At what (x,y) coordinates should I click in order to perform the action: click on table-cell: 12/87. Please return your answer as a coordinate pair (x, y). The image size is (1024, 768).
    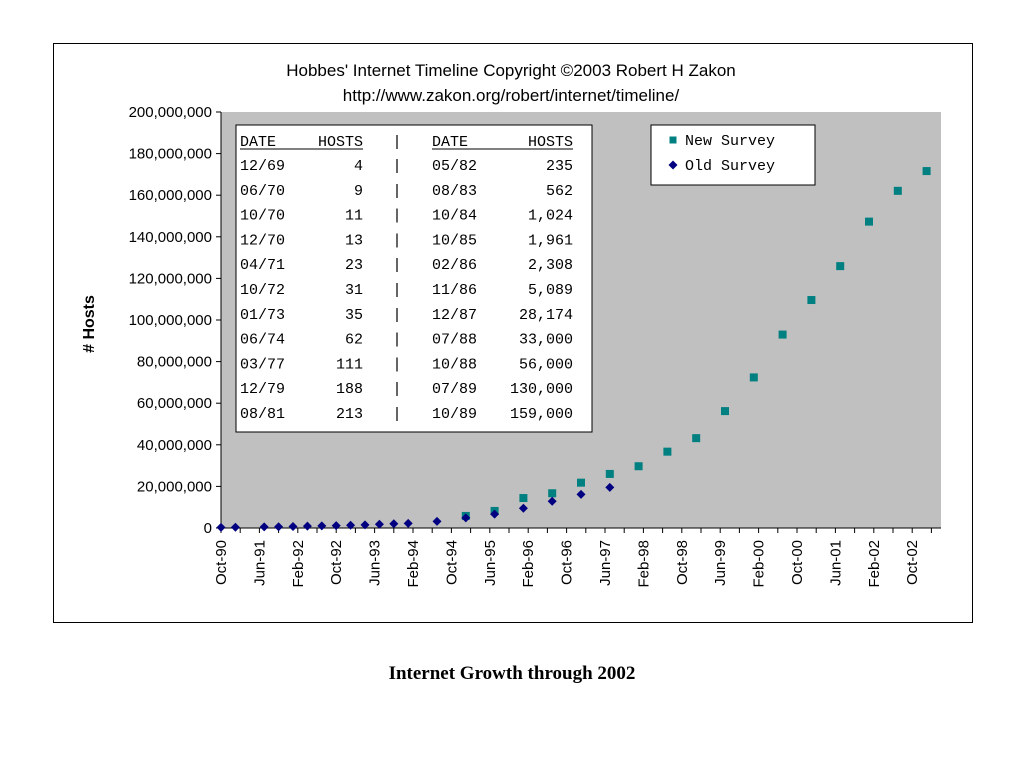
    Looking at the image, I should click on (454, 315).